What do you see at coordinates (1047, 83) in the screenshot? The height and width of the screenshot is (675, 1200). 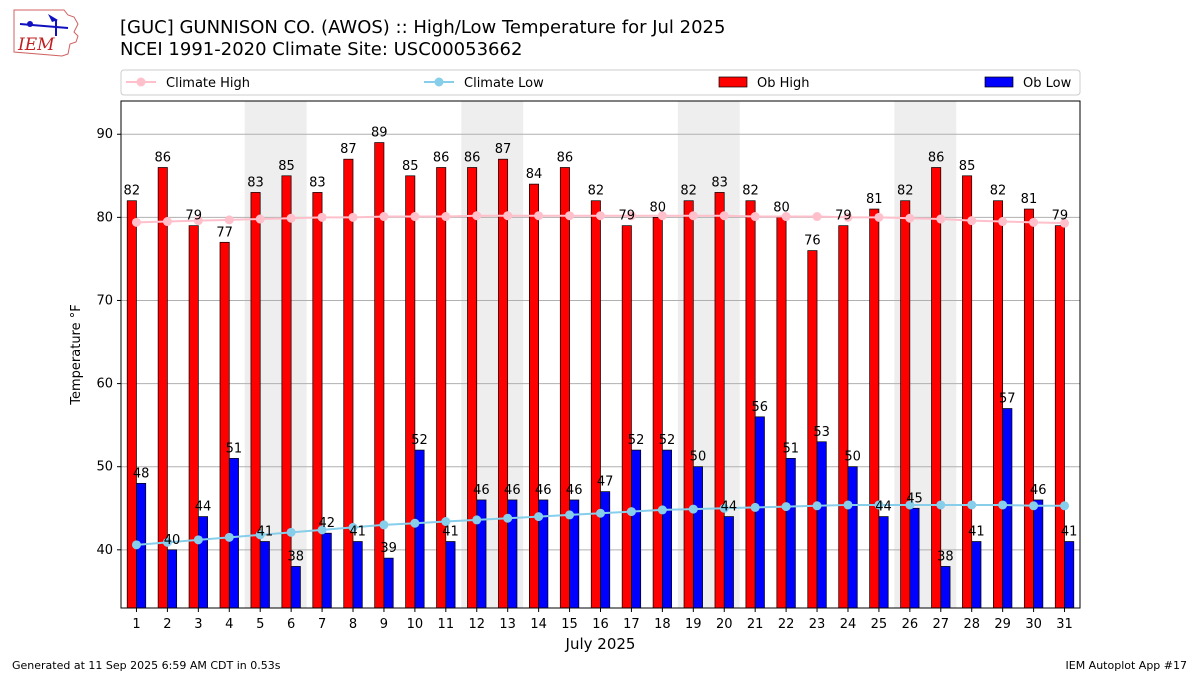 I see `ob-low-legend-label: Ob Low` at bounding box center [1047, 83].